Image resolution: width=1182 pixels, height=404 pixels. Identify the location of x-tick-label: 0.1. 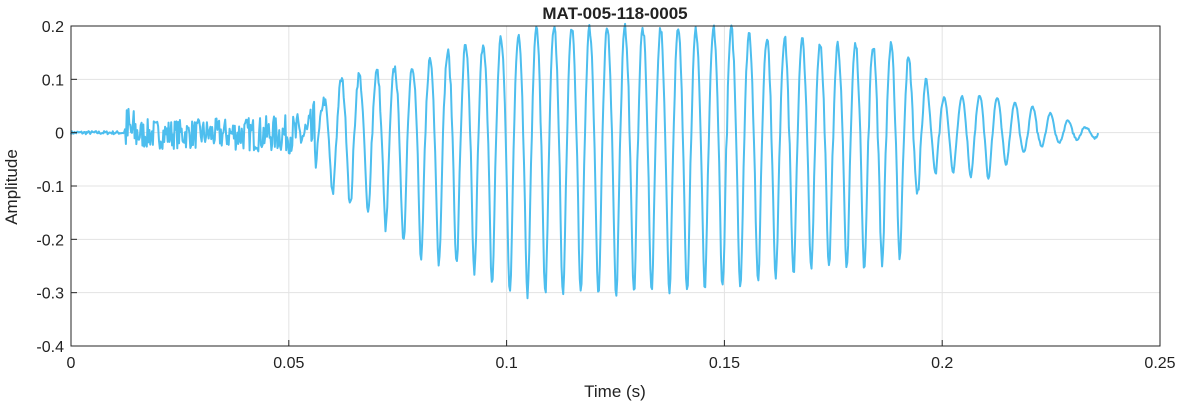
(506, 363).